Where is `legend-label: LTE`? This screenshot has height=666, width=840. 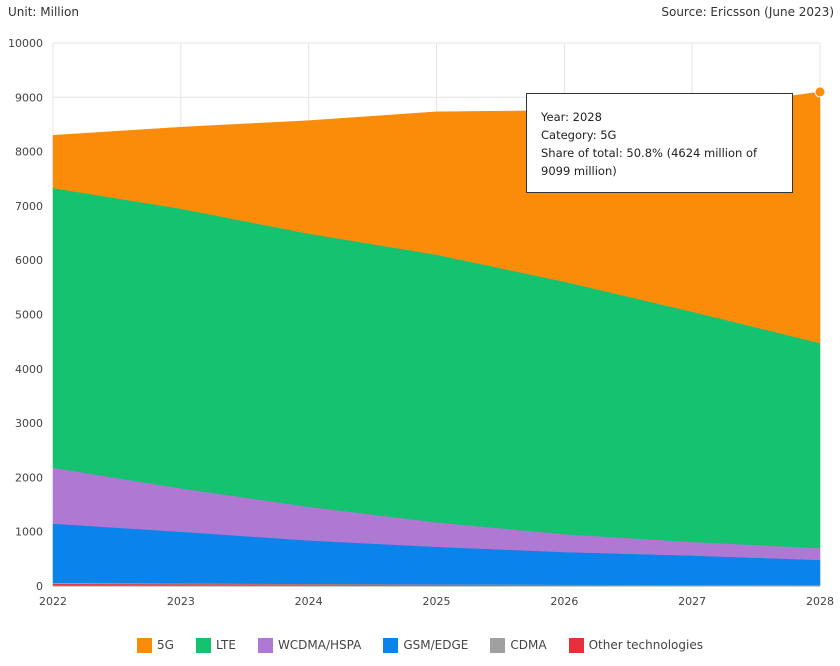 legend-label: LTE is located at coordinates (225, 645).